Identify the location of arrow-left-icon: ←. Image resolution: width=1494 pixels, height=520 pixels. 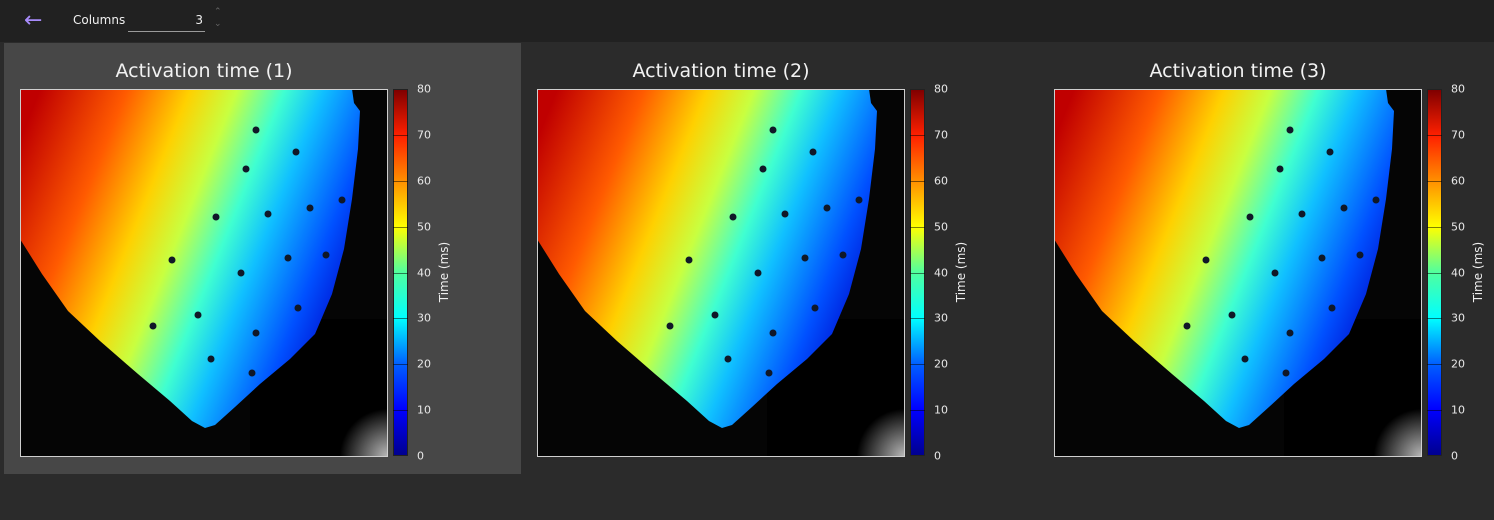
(33, 20).